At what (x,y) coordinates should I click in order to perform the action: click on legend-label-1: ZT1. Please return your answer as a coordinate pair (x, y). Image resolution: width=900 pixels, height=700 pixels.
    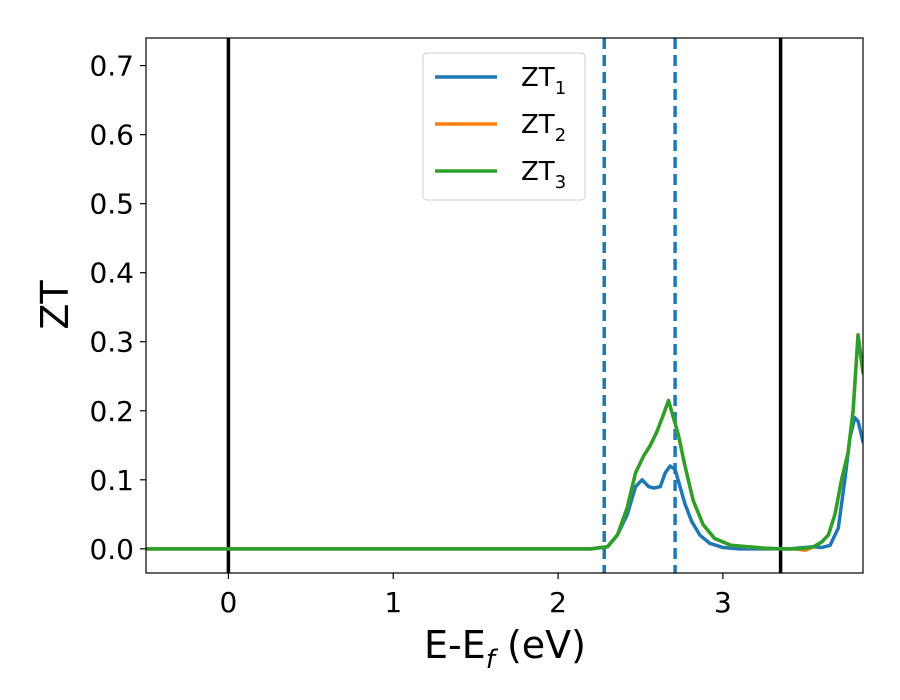
    Looking at the image, I should click on (543, 81).